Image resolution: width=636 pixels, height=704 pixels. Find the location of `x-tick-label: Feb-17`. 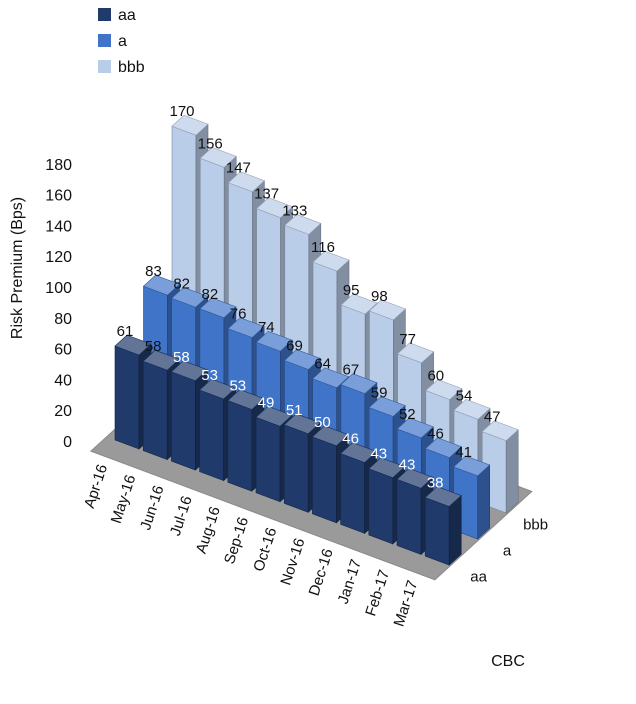

x-tick-label: Feb-17 is located at coordinates (377, 593).